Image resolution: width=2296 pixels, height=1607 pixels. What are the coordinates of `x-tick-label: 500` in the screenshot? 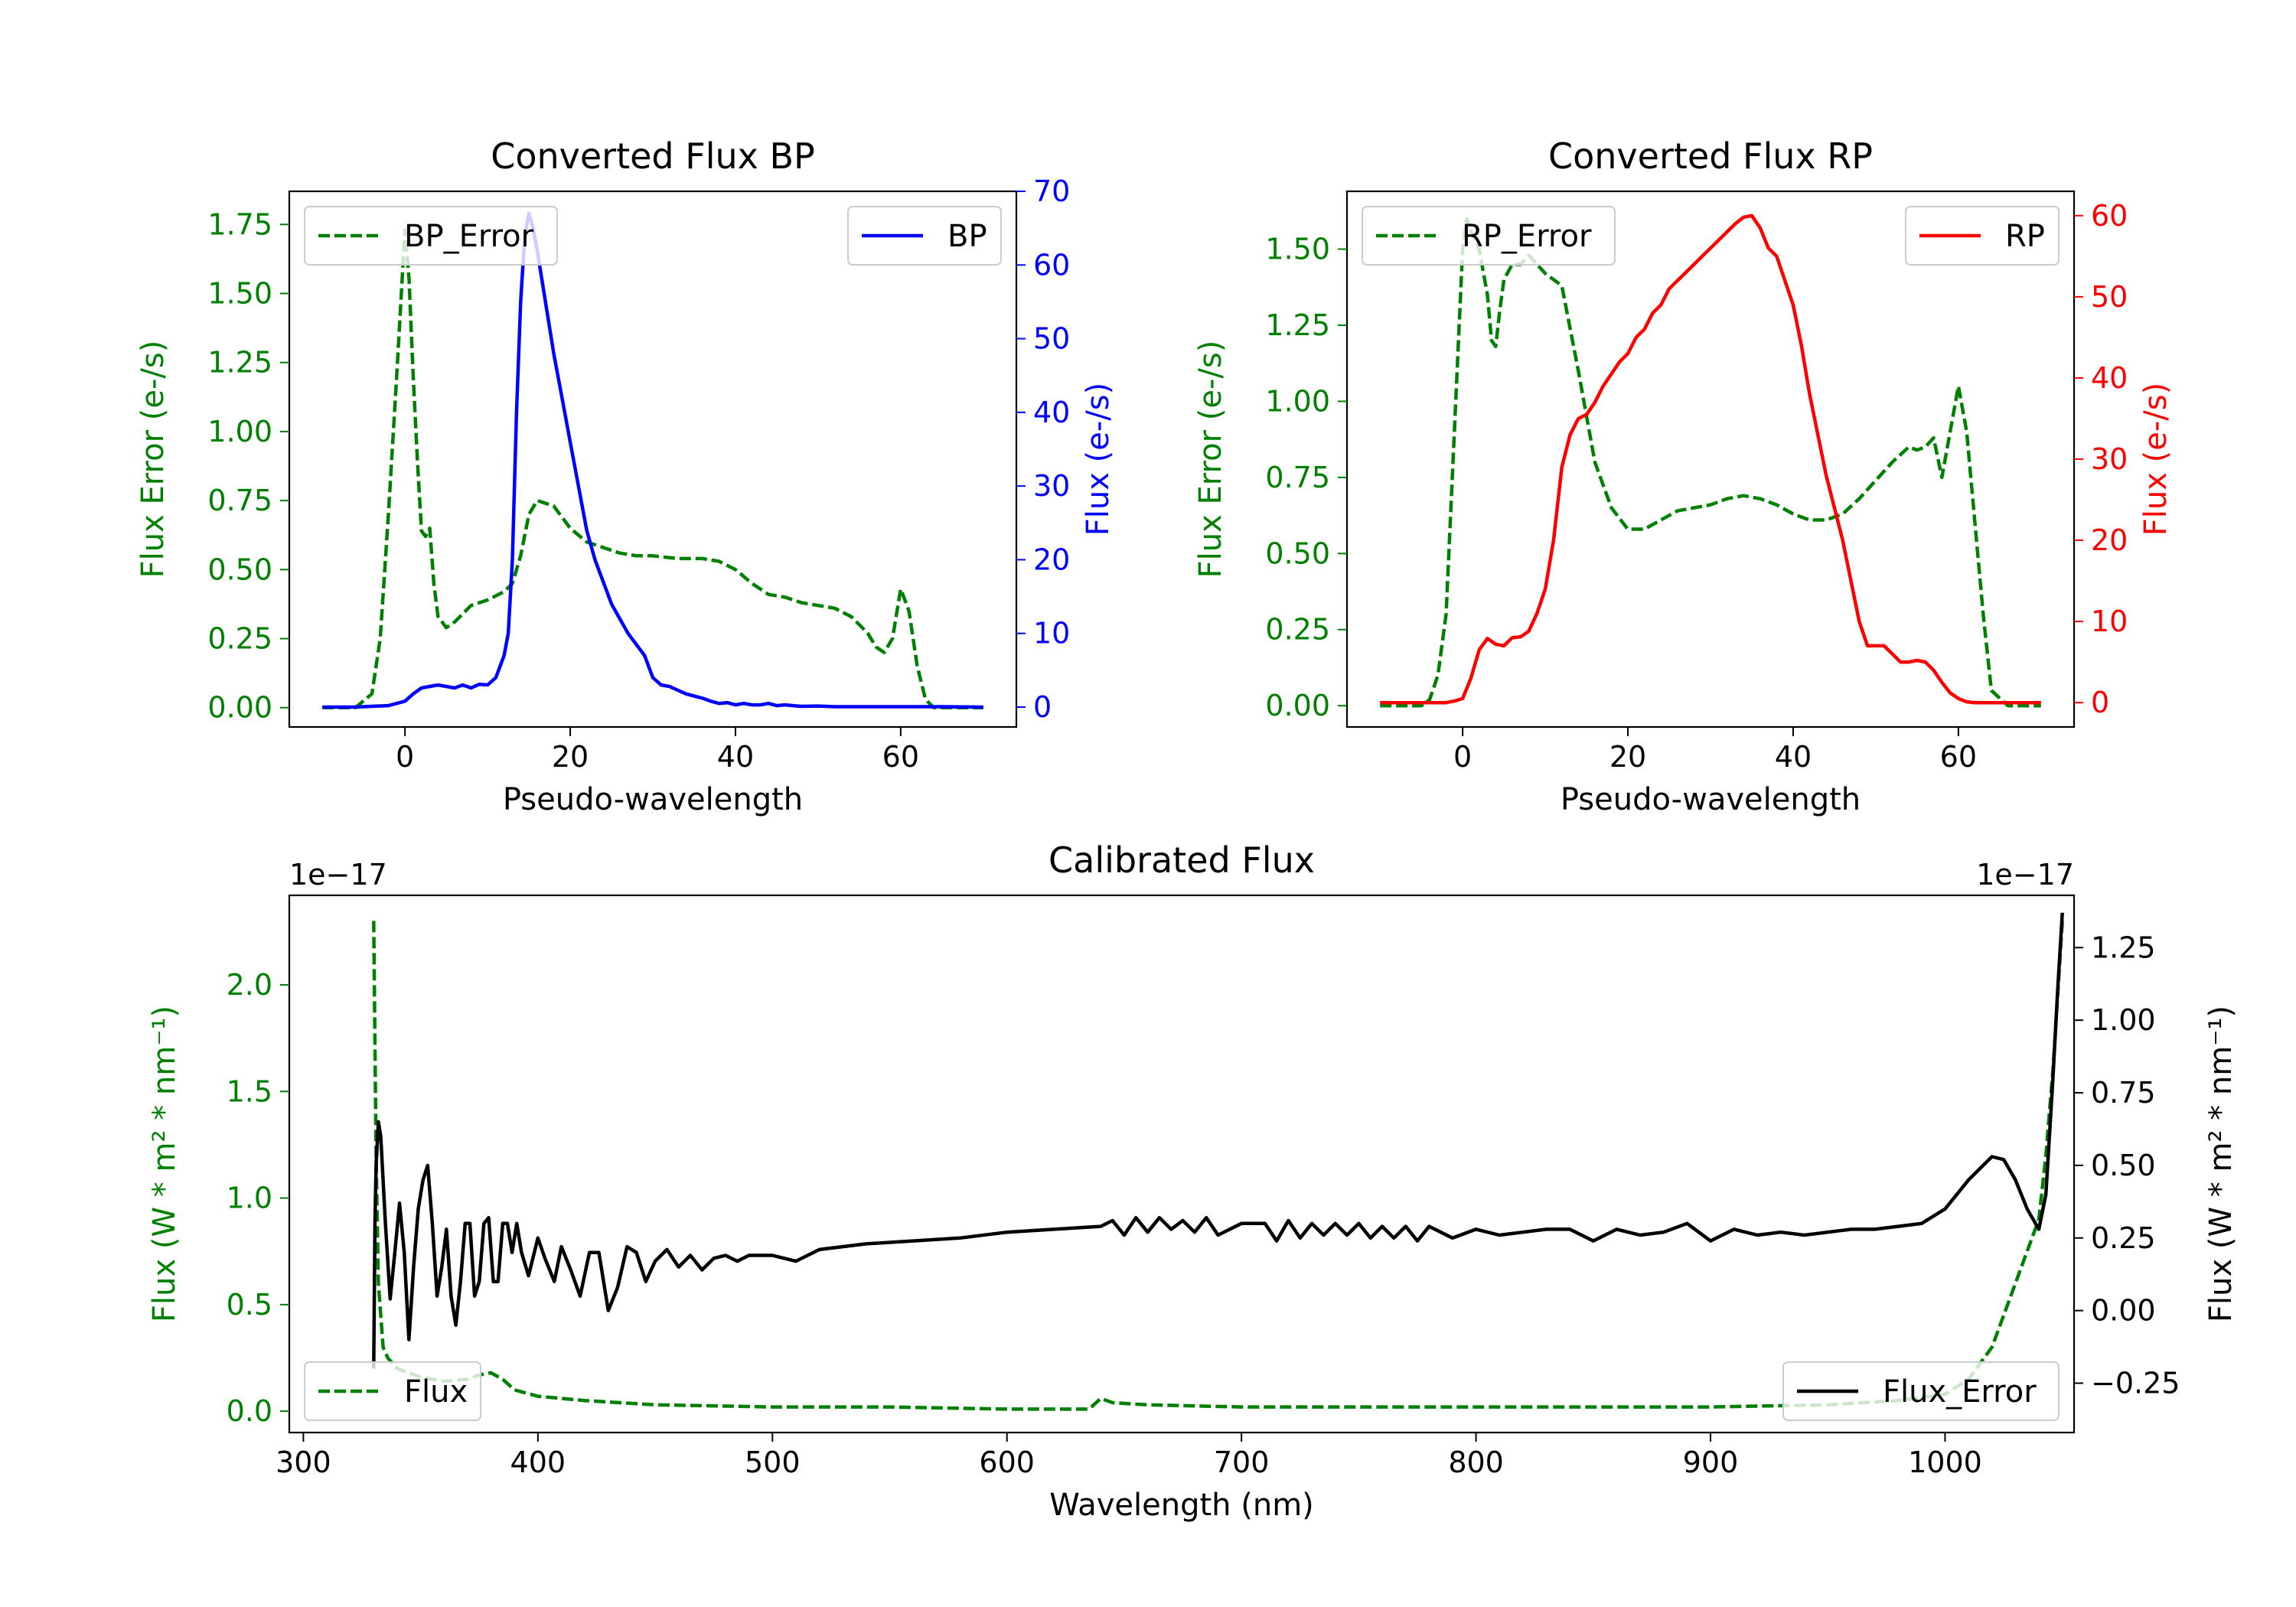 It's located at (773, 1462).